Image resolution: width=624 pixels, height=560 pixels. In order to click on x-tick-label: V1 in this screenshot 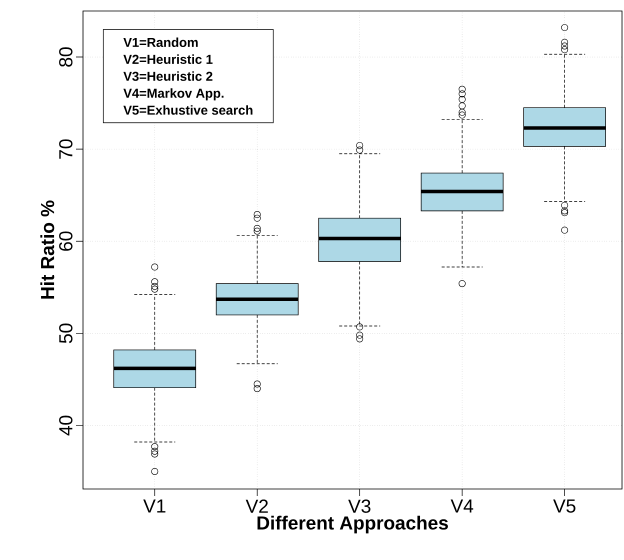, I will do `click(154, 506)`.